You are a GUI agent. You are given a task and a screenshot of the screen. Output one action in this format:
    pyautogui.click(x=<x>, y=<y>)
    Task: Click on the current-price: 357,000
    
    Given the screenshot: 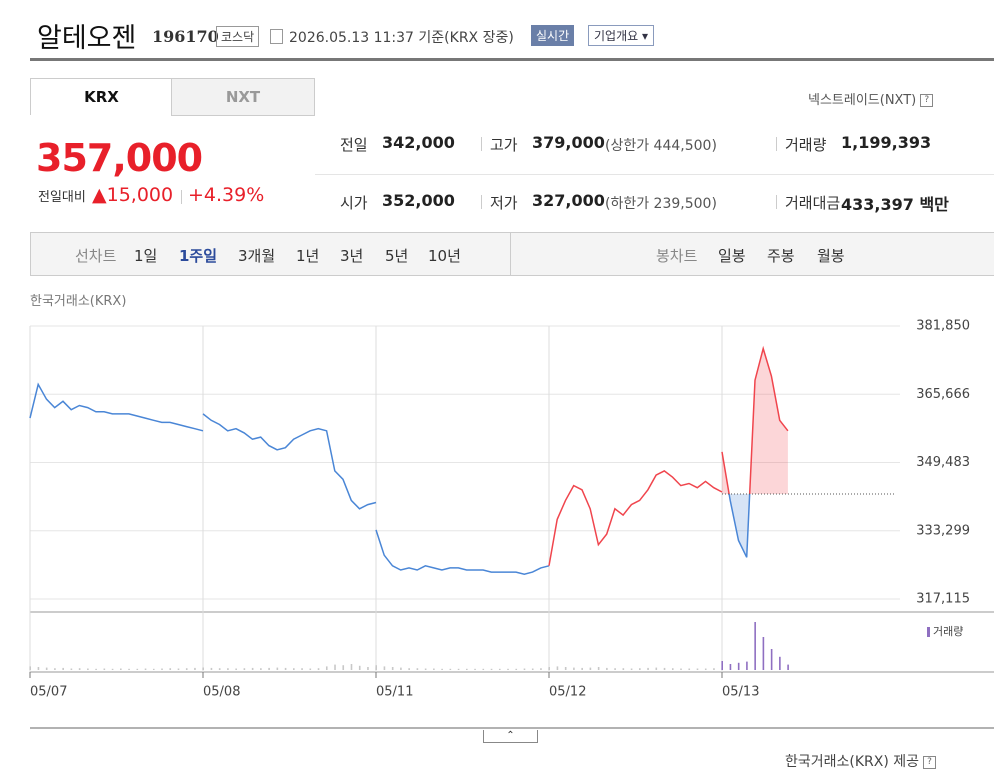 What is the action you would take?
    pyautogui.click(x=119, y=158)
    